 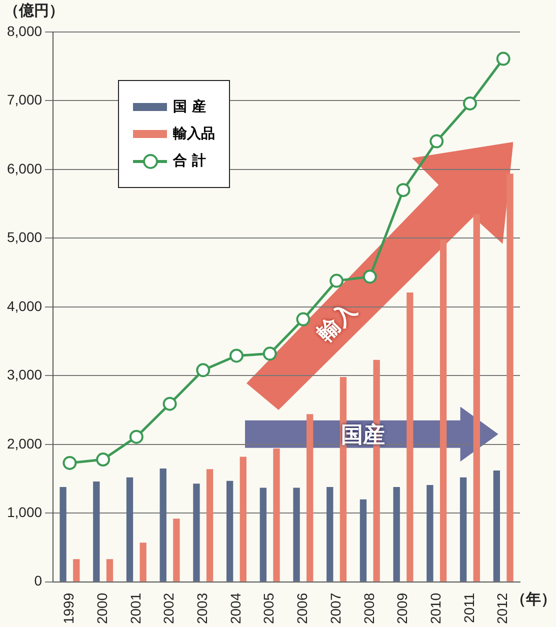 I want to click on annotation: 輸入, so click(x=337, y=322).